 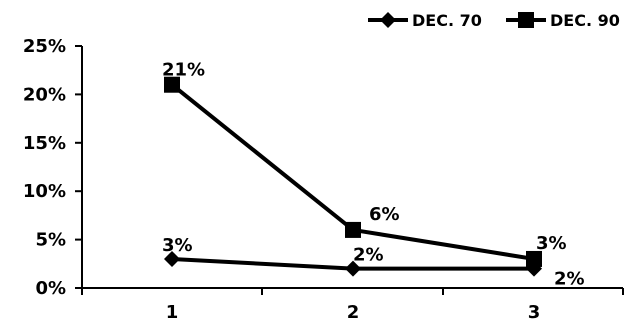 I want to click on legend: DEC. 70 DEC. 90, so click(x=494, y=20).